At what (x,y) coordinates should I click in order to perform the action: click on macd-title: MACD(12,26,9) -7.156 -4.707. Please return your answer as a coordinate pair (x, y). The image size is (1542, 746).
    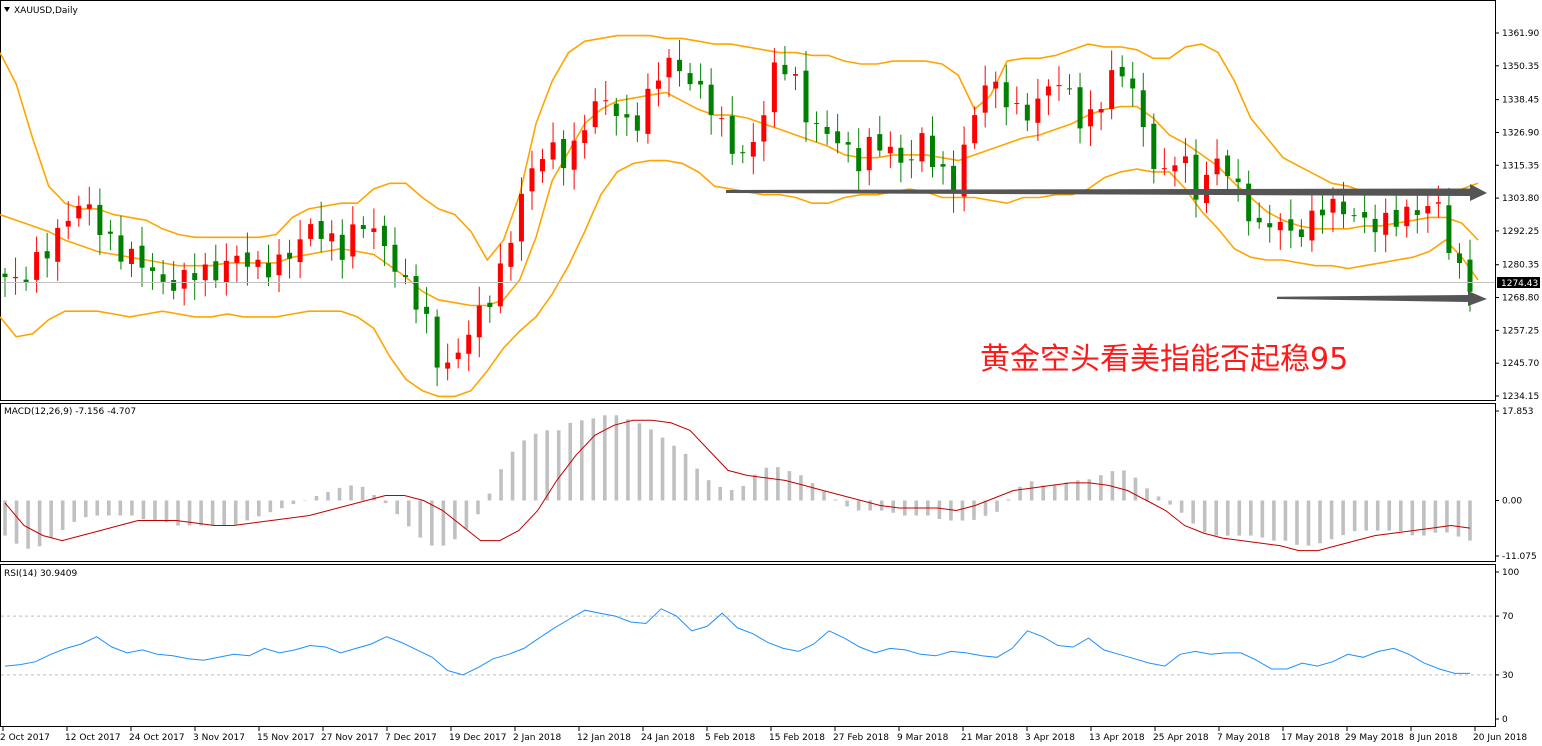
    Looking at the image, I should click on (70, 412).